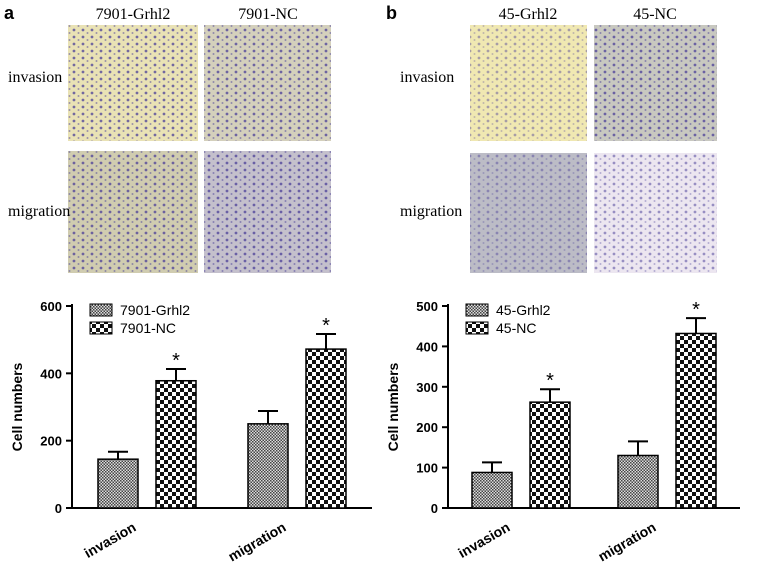 The height and width of the screenshot is (575, 760). I want to click on panel-letter: a, so click(9, 13).